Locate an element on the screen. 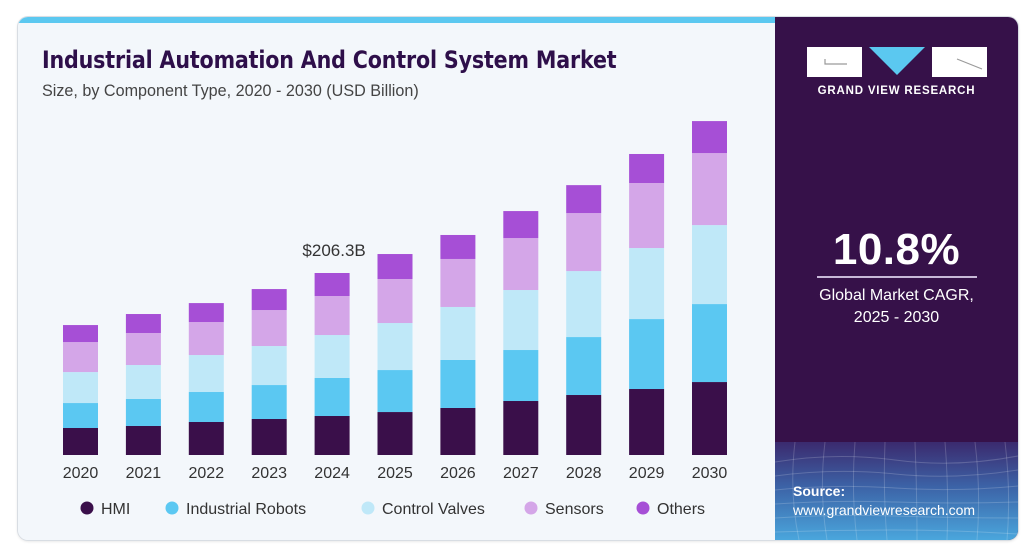  legend-label: Industrial Robots is located at coordinates (246, 509).